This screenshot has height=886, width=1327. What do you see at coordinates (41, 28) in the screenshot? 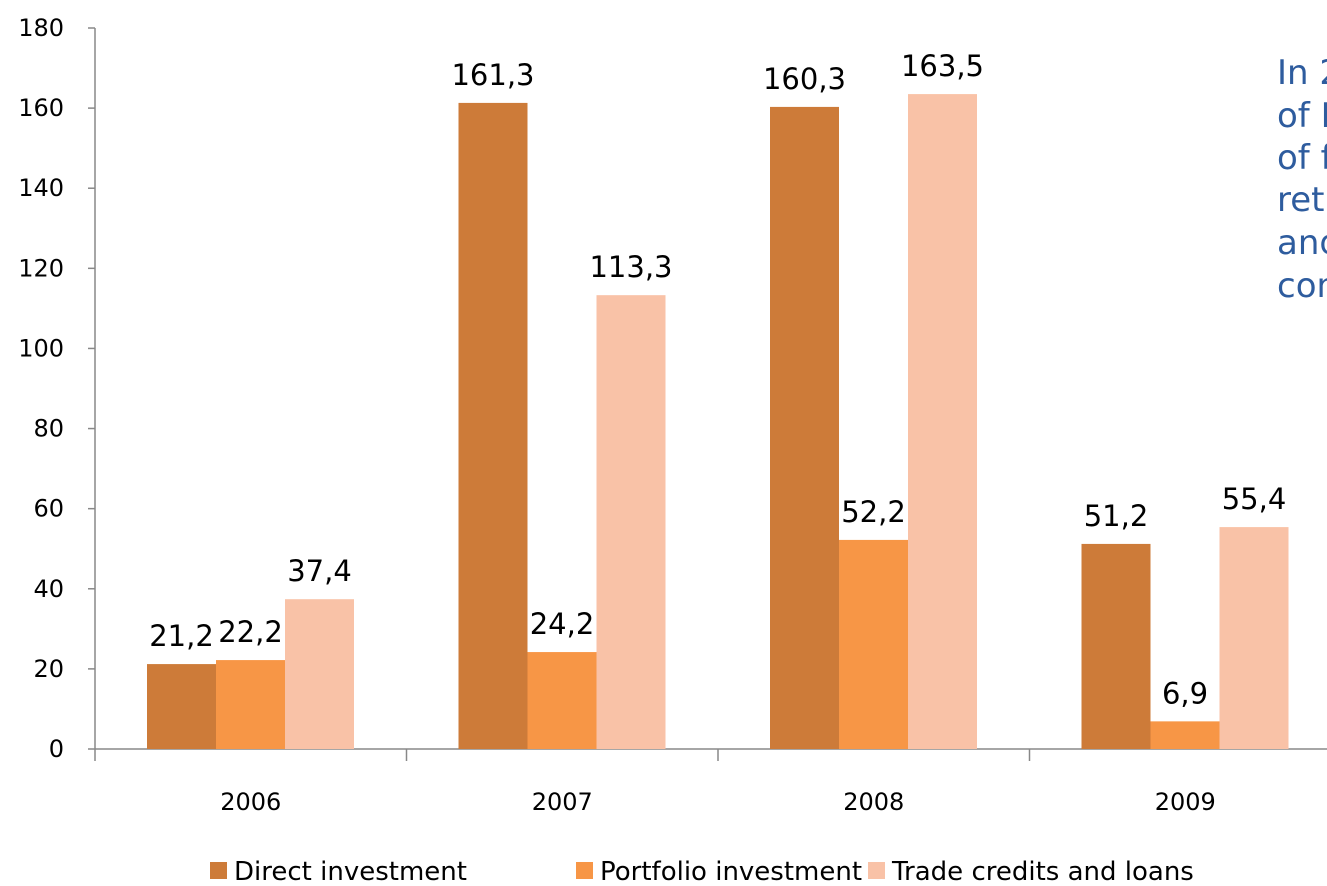
I see `y-tick-label: 180` at bounding box center [41, 28].